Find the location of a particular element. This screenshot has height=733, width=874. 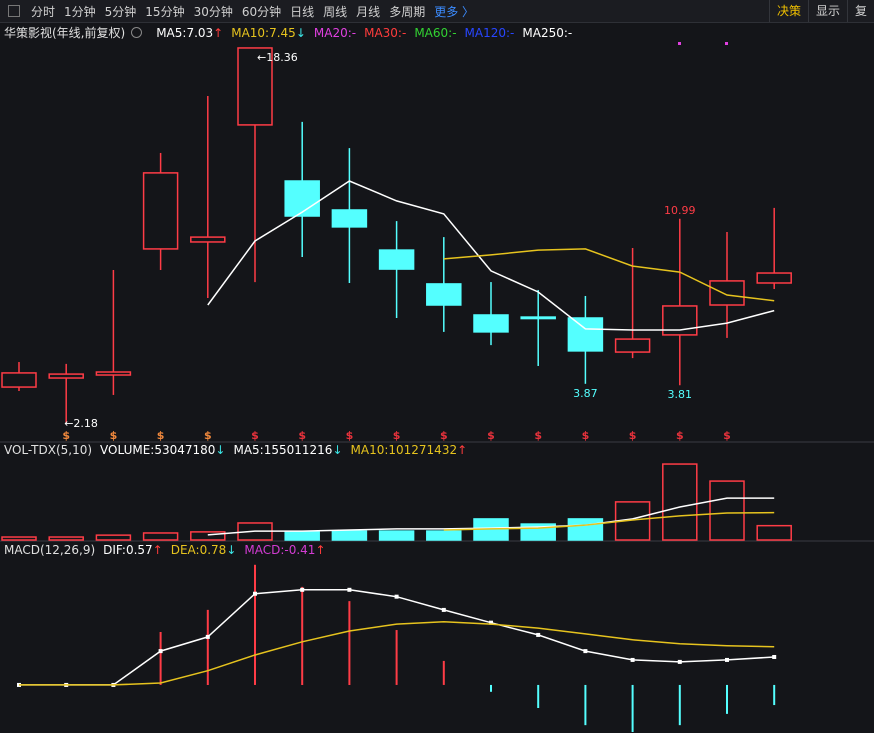

period-tab: 15分钟 is located at coordinates (165, 11).